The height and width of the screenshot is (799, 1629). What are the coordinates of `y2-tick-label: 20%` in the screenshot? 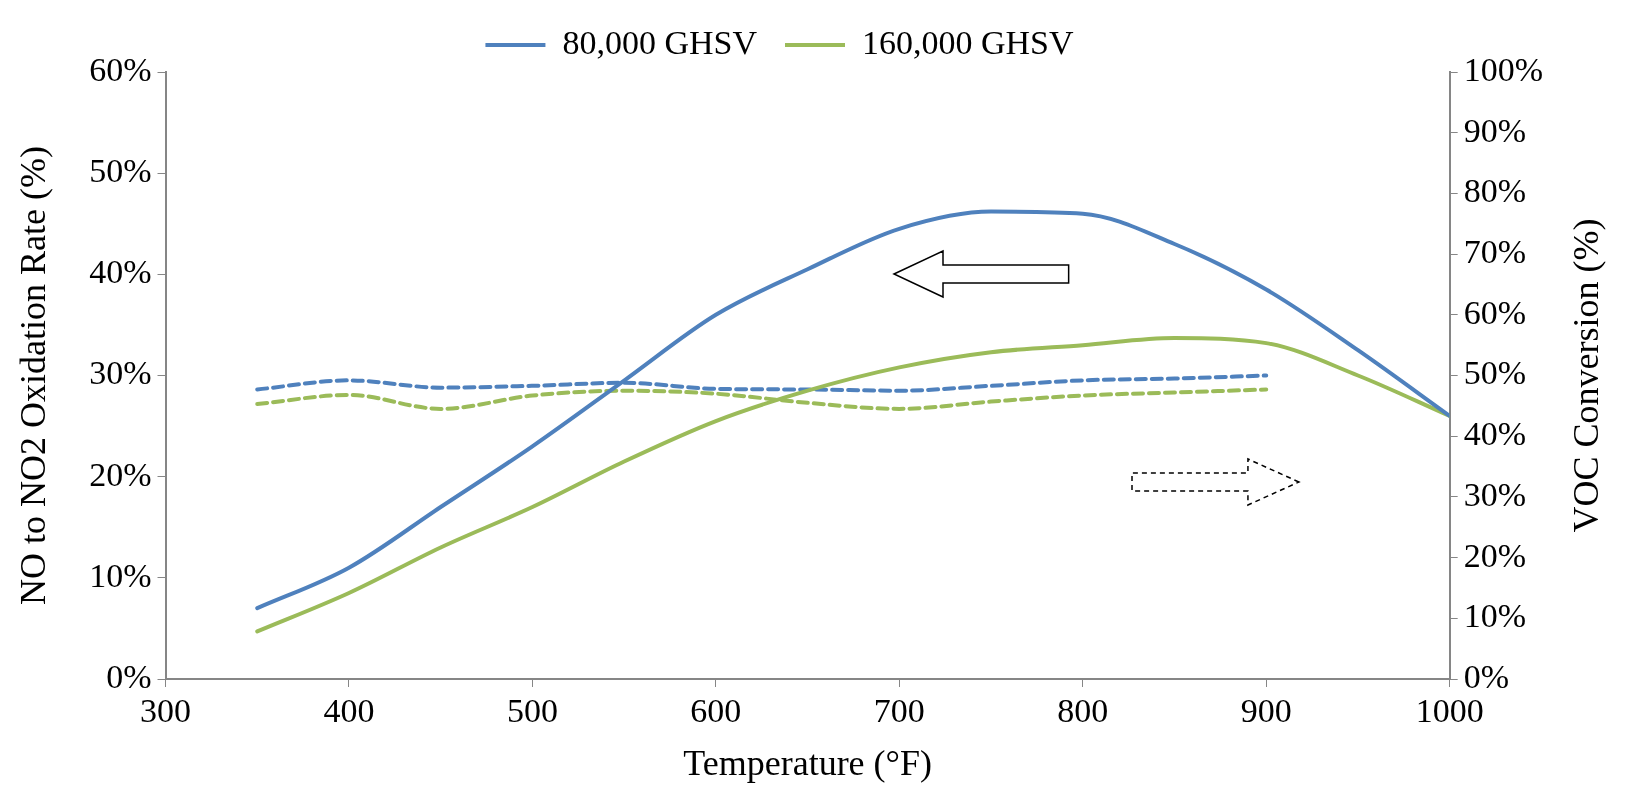 It's located at (1495, 555).